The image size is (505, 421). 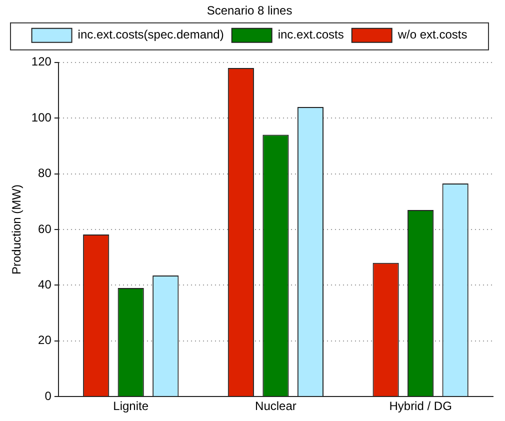 What do you see at coordinates (432, 35) in the screenshot?
I see `legend-label: w/o ext.costs` at bounding box center [432, 35].